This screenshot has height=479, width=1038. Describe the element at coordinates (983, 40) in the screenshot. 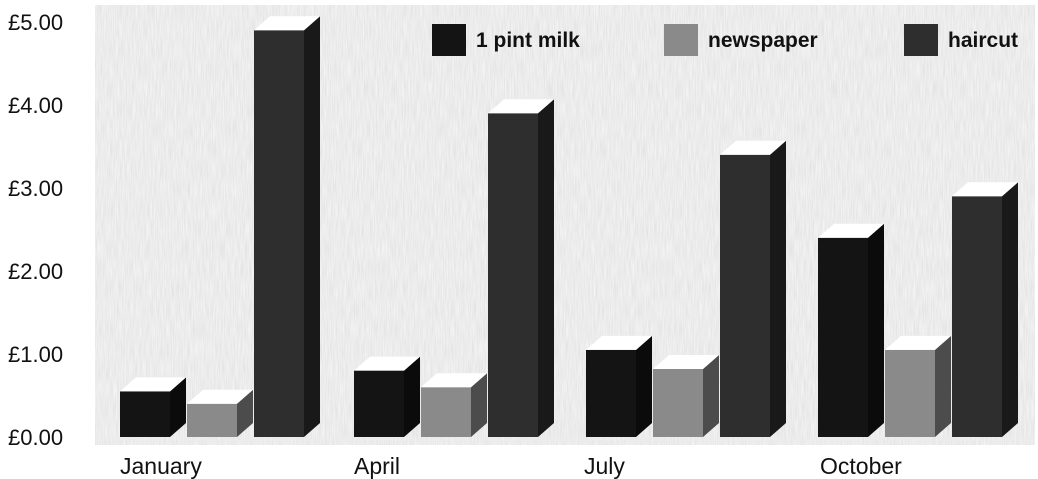

I see `legend-label: haircut` at that location.